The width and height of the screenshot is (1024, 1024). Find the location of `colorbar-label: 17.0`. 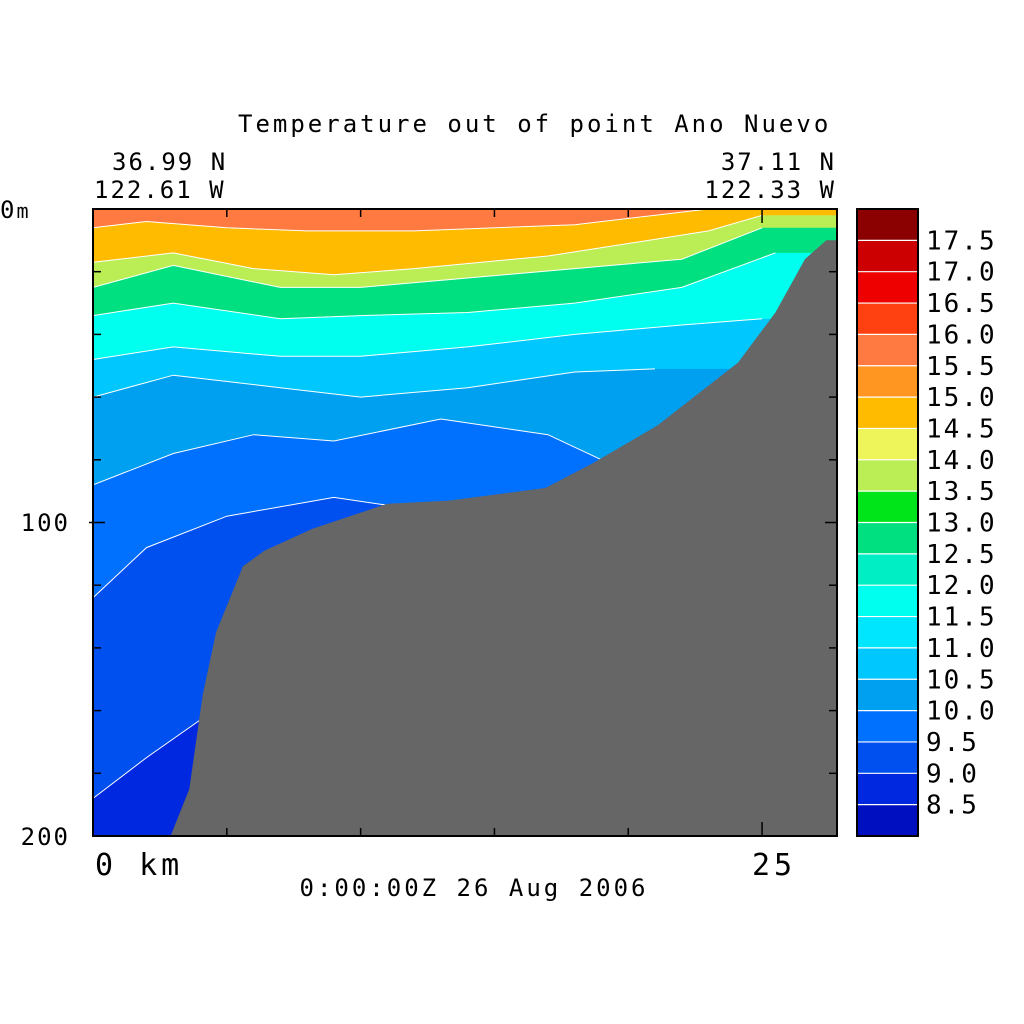

colorbar-label: 17.0 is located at coordinates (961, 273).